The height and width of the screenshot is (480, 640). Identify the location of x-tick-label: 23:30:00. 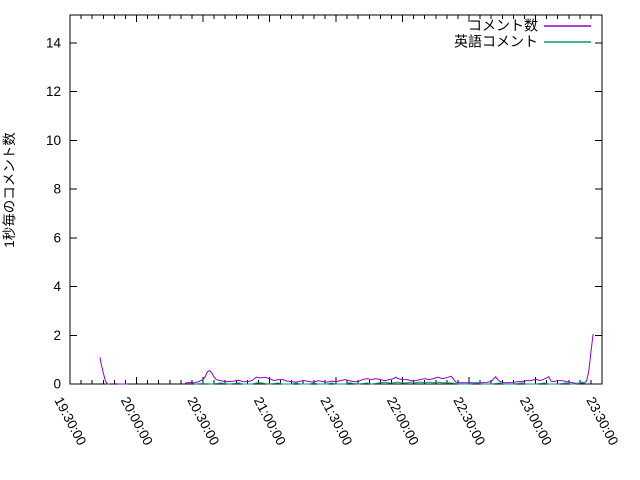
(602, 420).